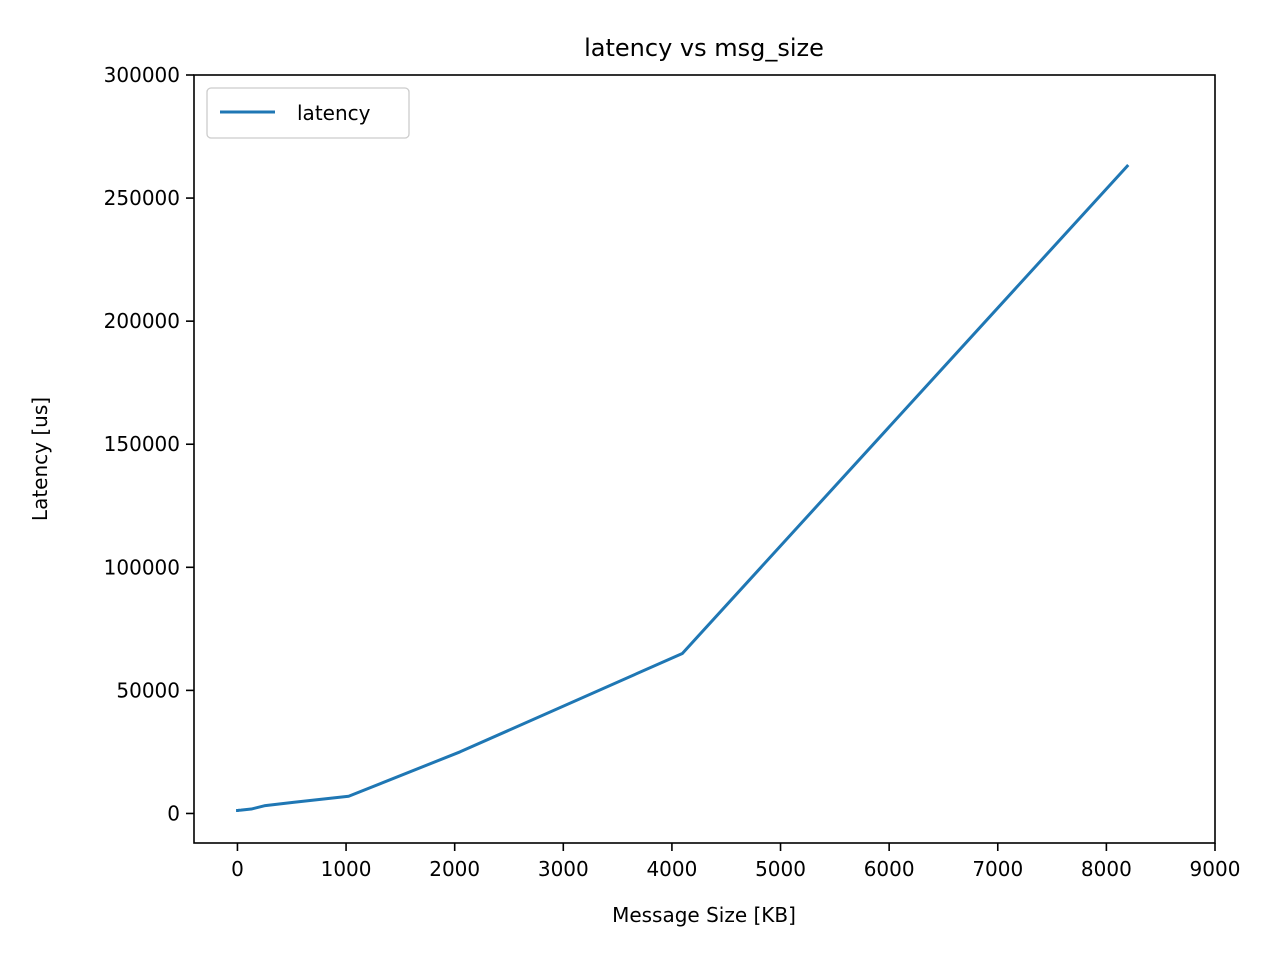  Describe the element at coordinates (780, 869) in the screenshot. I see `x-tick-label: 5000` at that location.